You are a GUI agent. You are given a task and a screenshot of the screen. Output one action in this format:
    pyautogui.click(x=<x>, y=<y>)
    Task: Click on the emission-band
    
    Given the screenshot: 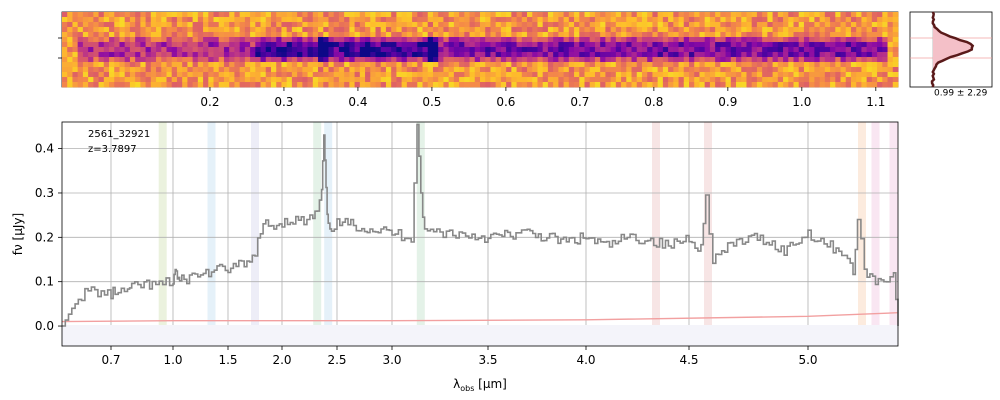 What is the action you would take?
    pyautogui.click(x=255, y=234)
    